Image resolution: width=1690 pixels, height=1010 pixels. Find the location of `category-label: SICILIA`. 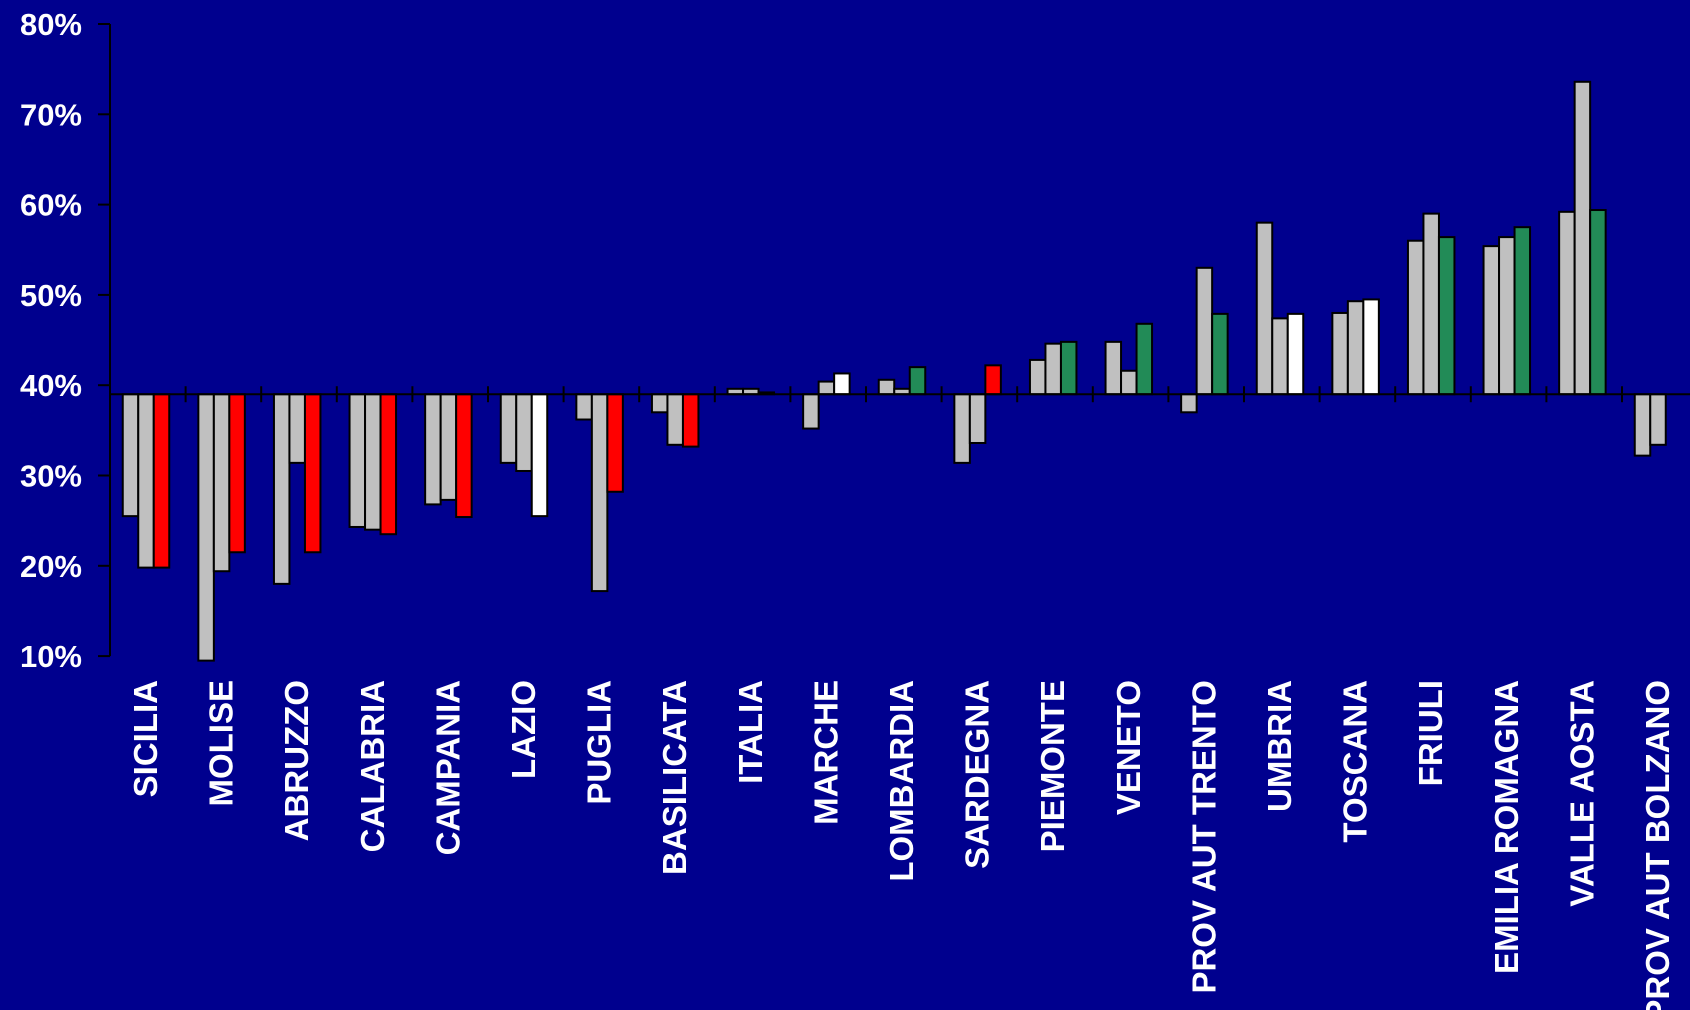

category-label: SICILIA is located at coordinates (145, 738).